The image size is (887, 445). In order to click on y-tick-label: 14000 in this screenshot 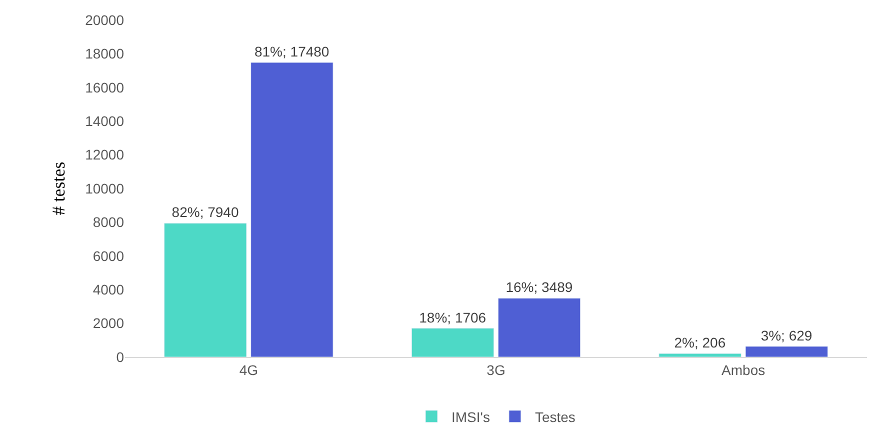, I will do `click(104, 121)`.